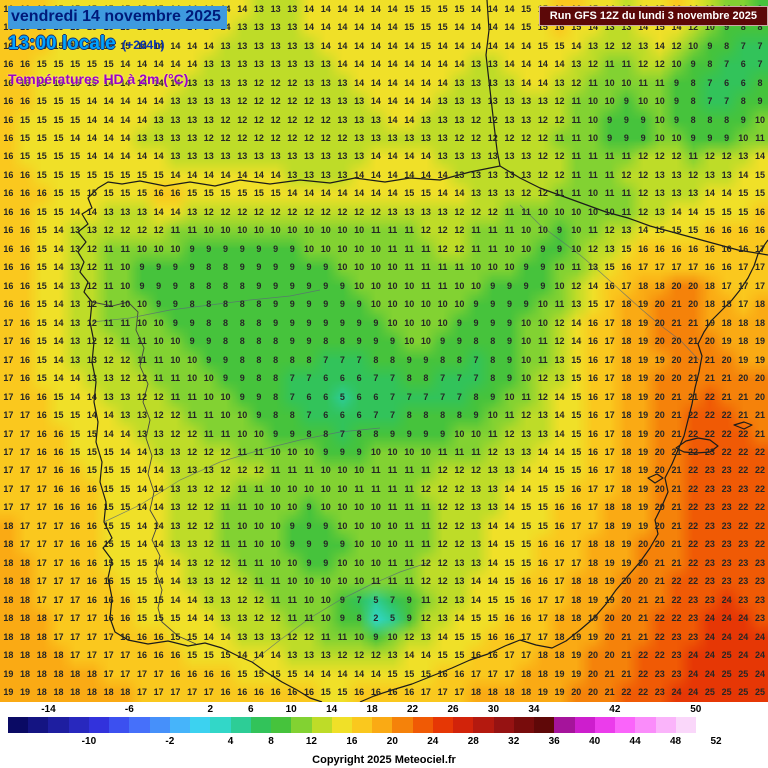 Image resolution: width=768 pixels, height=768 pixels. Describe the element at coordinates (759, 562) in the screenshot. I see `temp-value: 23` at that location.